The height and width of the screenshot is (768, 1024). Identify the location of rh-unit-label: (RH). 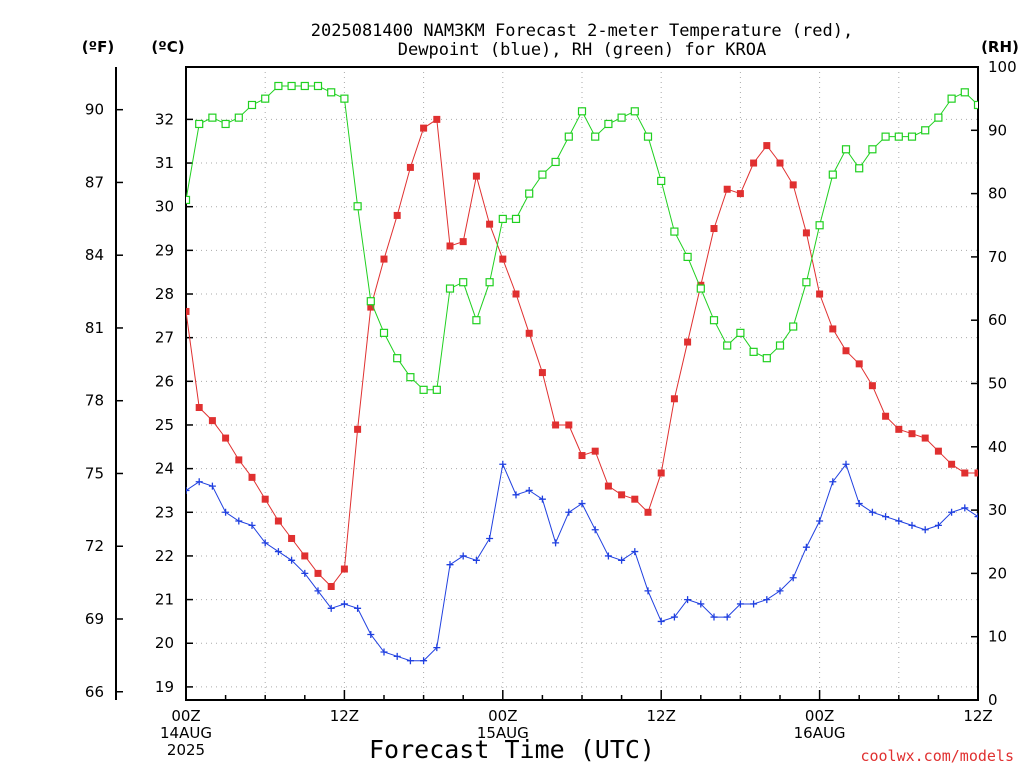
(1000, 47).